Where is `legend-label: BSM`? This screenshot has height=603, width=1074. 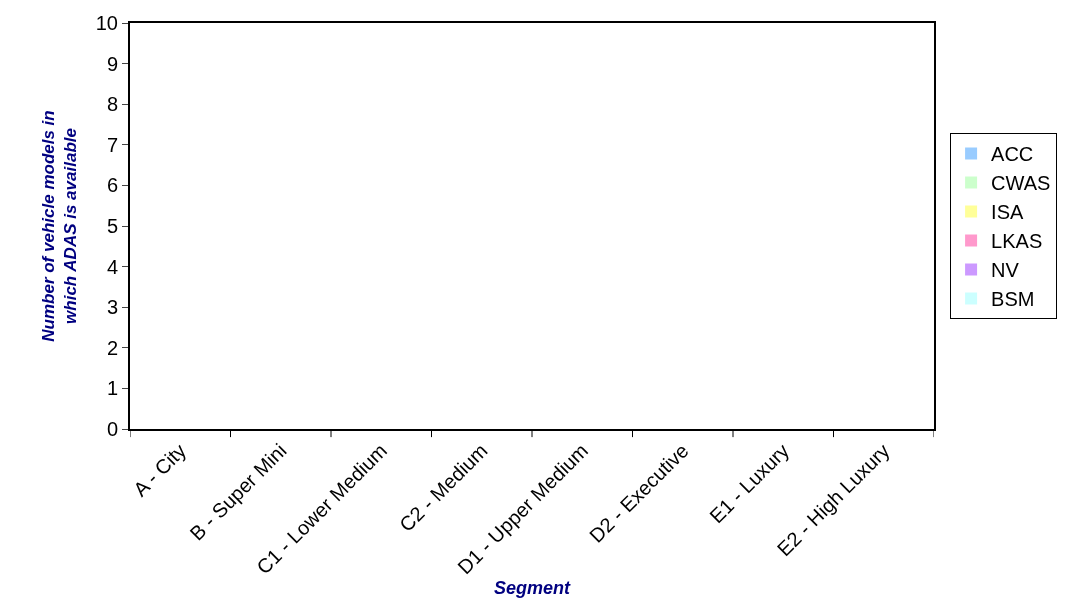
legend-label: BSM is located at coordinates (1013, 299).